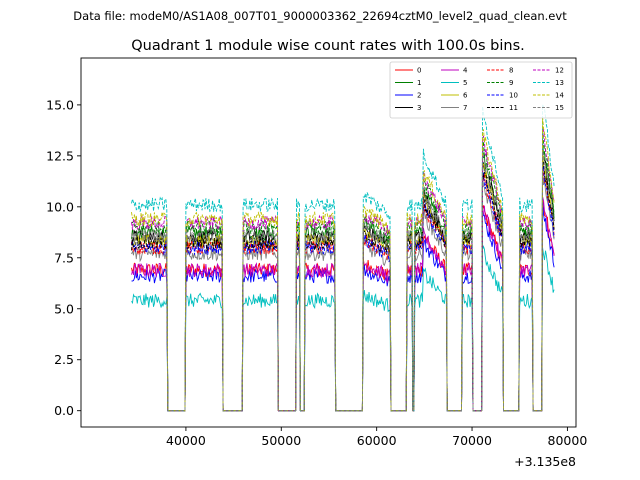 This screenshot has height=480, width=640. Describe the element at coordinates (60, 155) in the screenshot. I see `y-tick-label: 12.5` at that location.